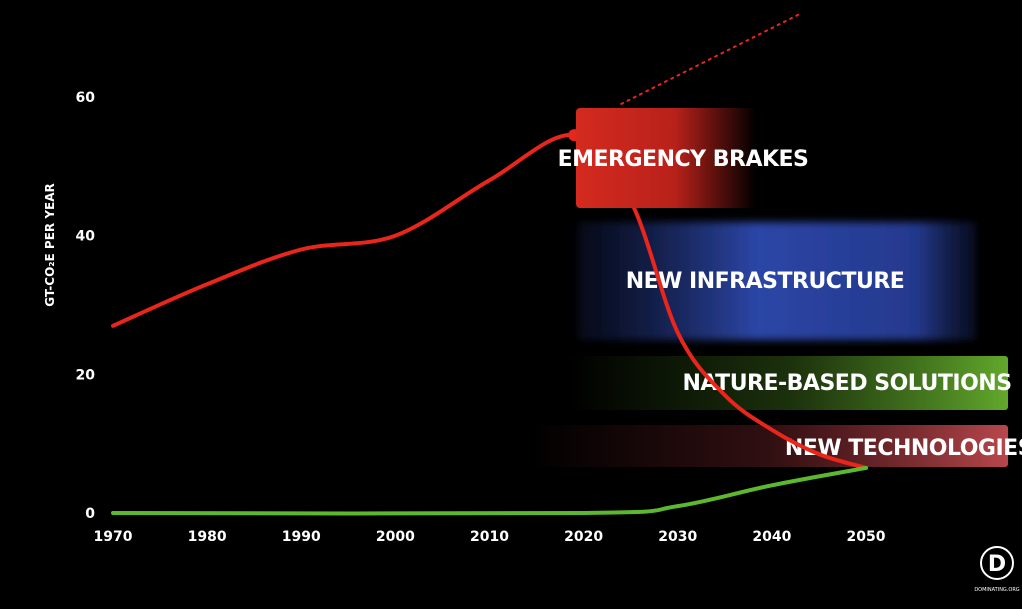 The height and width of the screenshot is (609, 1022). What do you see at coordinates (113, 537) in the screenshot?
I see `x-tick-label: 1970` at bounding box center [113, 537].